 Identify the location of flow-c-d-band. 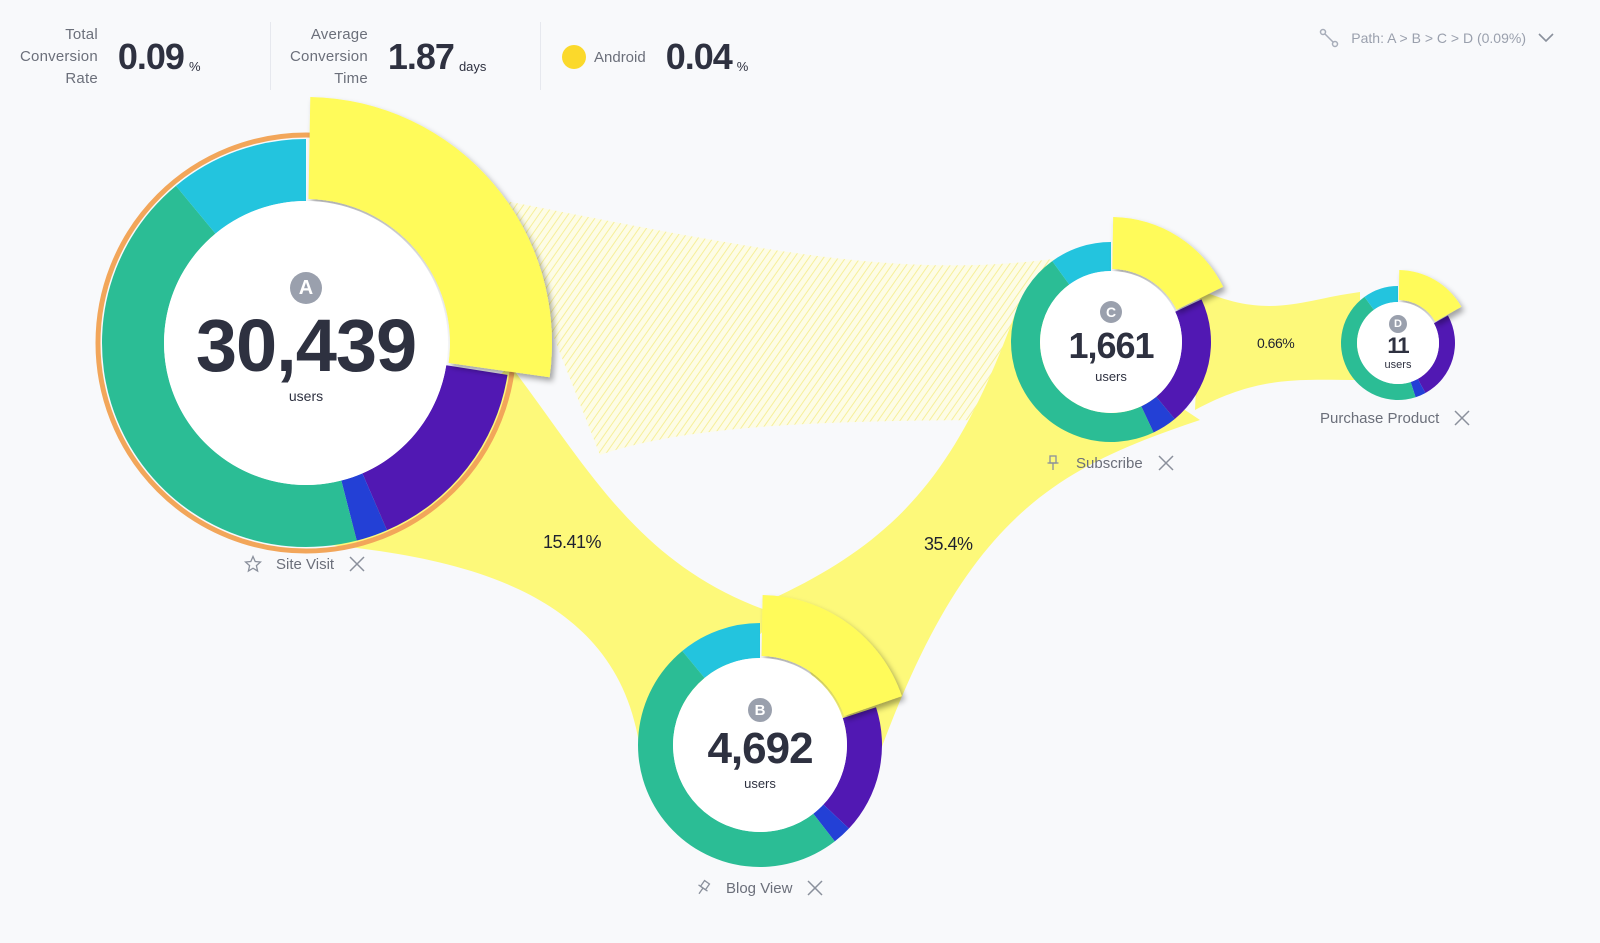
(1277, 350).